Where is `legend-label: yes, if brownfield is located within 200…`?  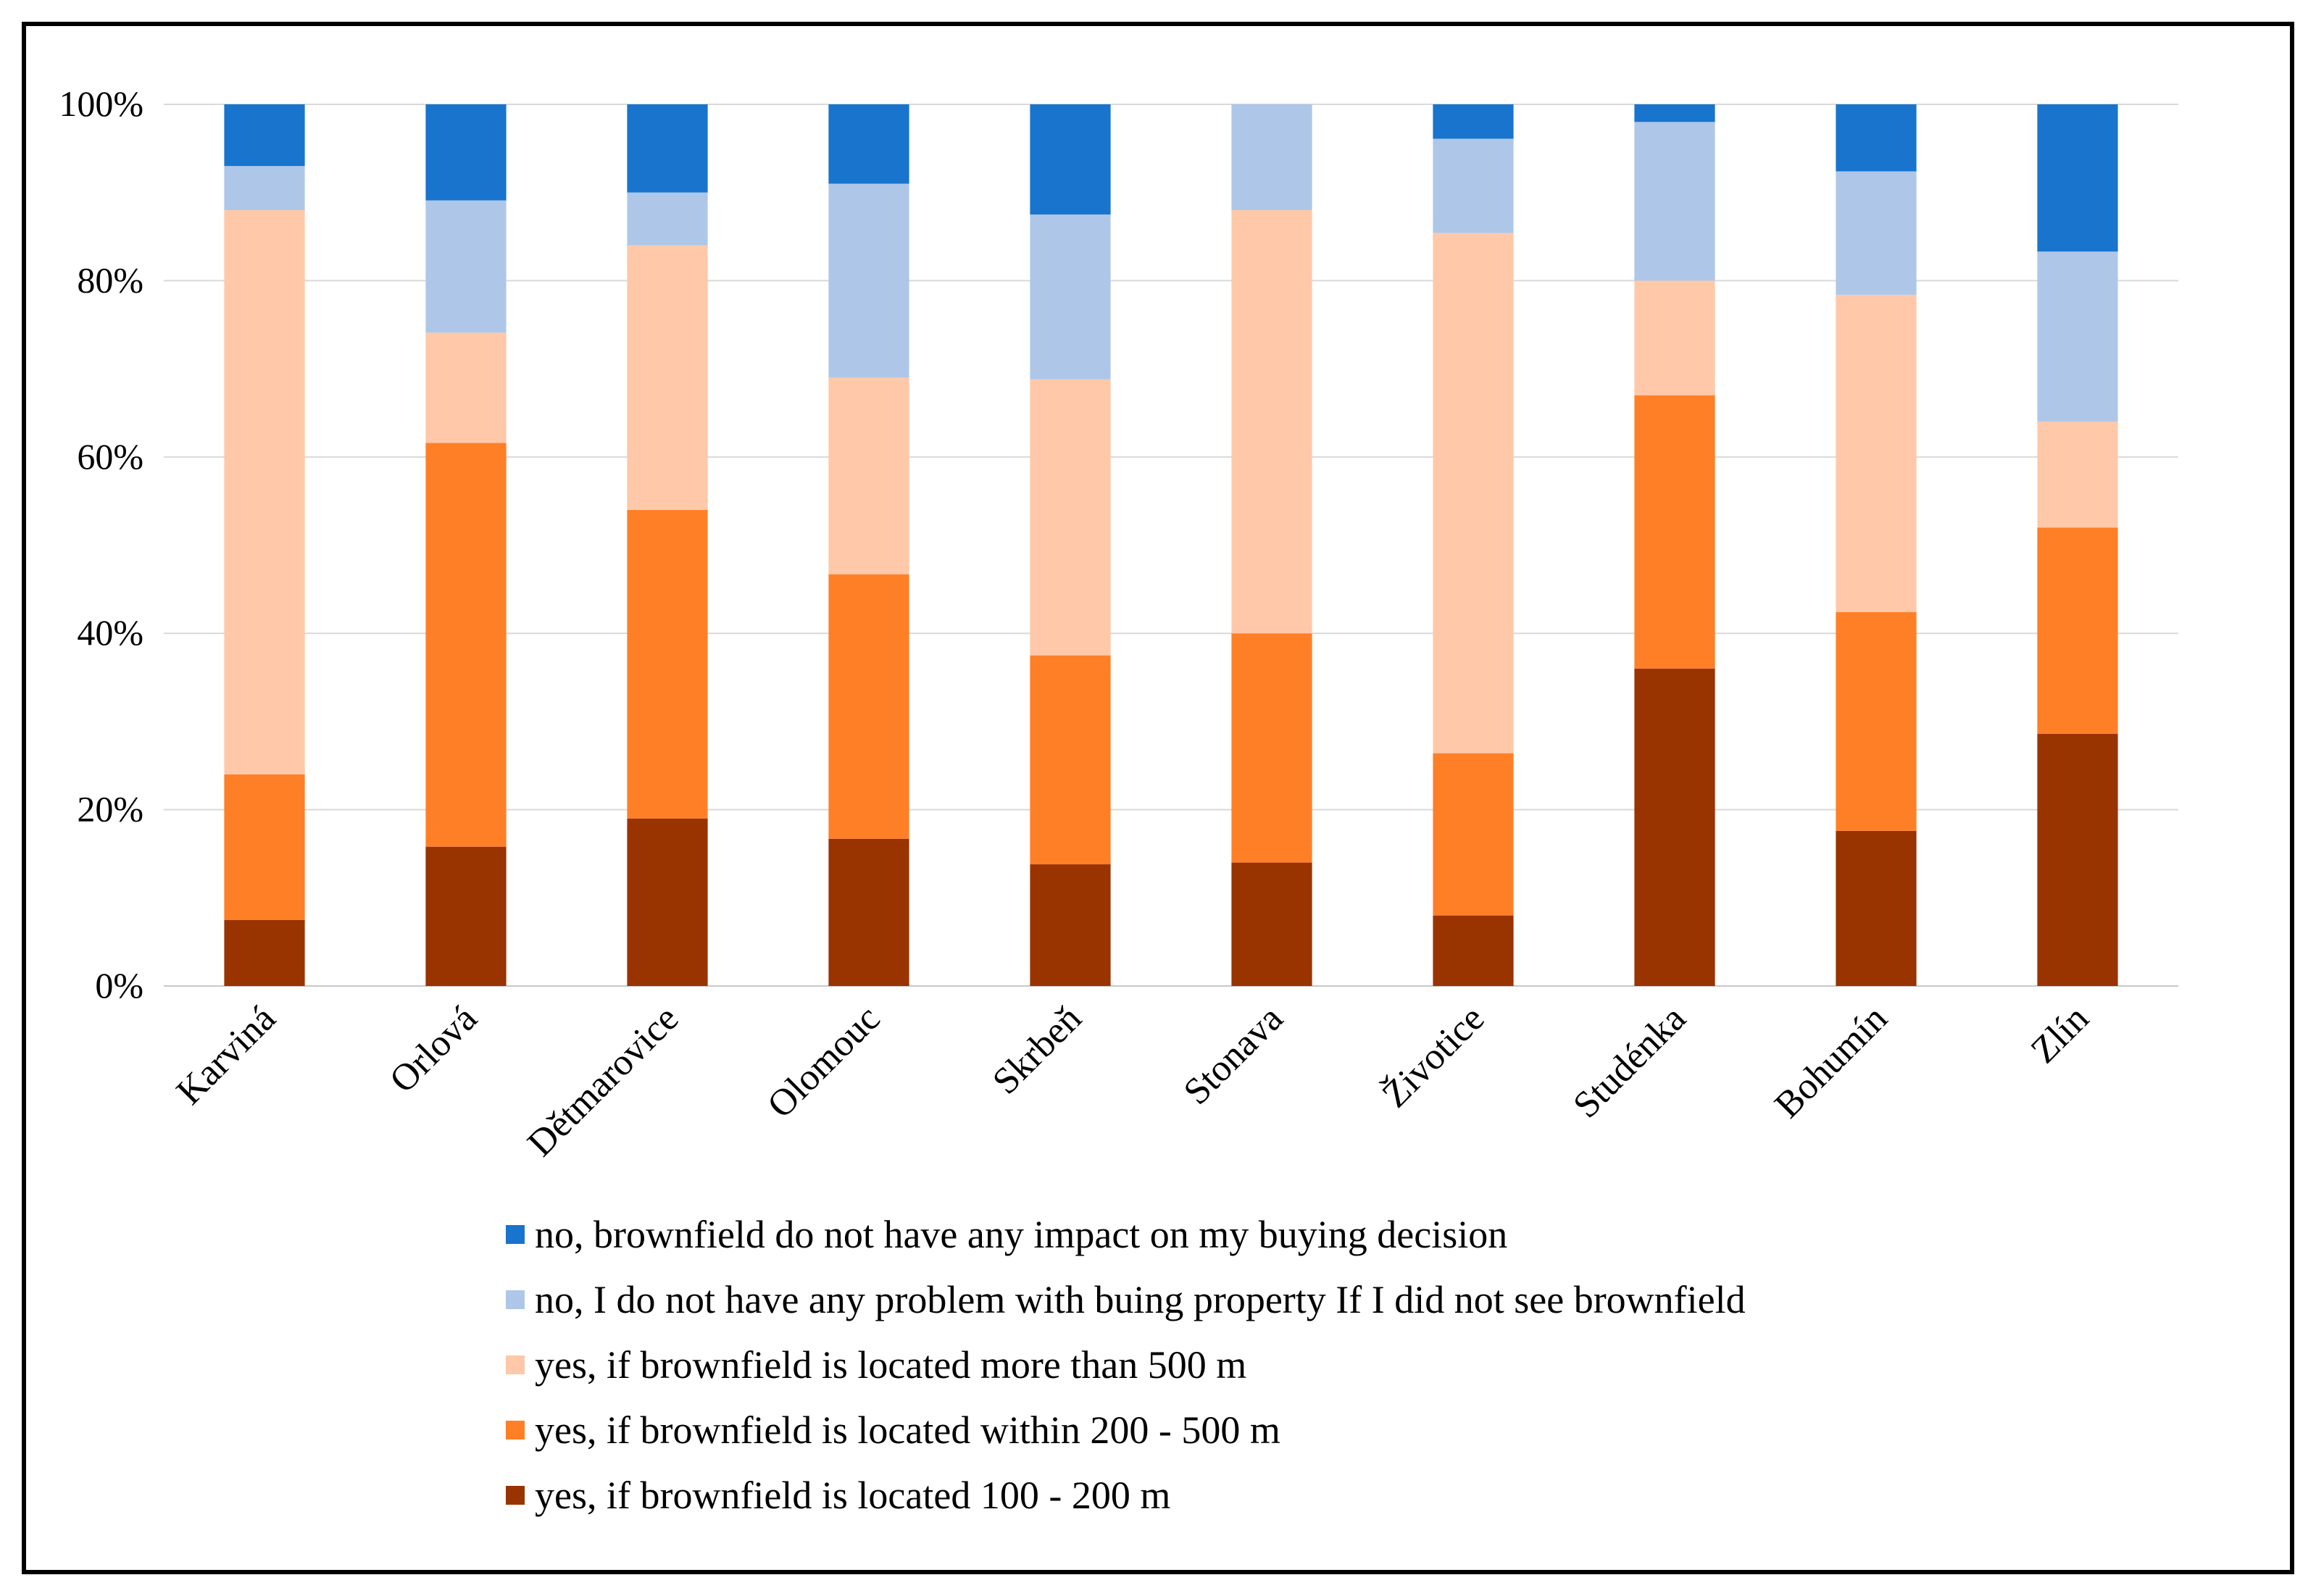
legend-label: yes, if brownfield is located within 200… is located at coordinates (908, 1430).